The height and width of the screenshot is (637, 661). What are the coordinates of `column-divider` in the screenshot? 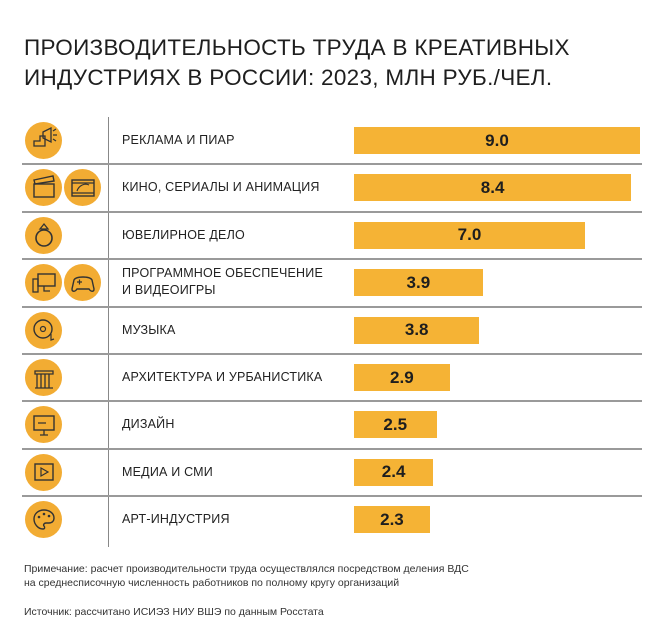 It's located at (108, 332).